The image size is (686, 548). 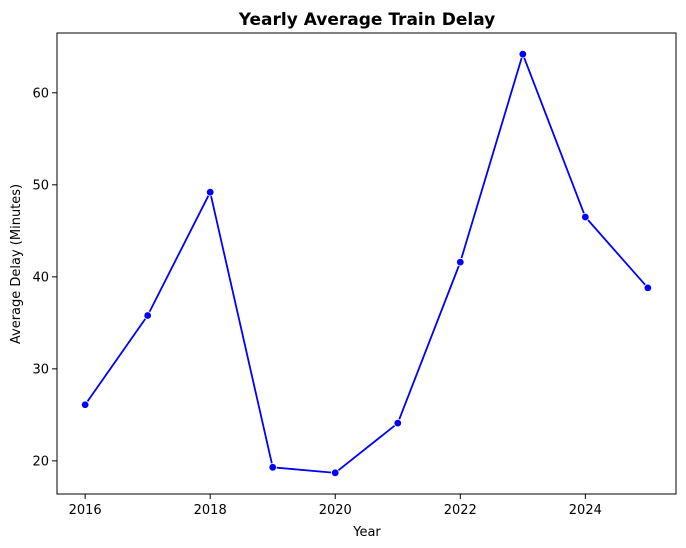 What do you see at coordinates (210, 510) in the screenshot?
I see `x-tick-label: 2018` at bounding box center [210, 510].